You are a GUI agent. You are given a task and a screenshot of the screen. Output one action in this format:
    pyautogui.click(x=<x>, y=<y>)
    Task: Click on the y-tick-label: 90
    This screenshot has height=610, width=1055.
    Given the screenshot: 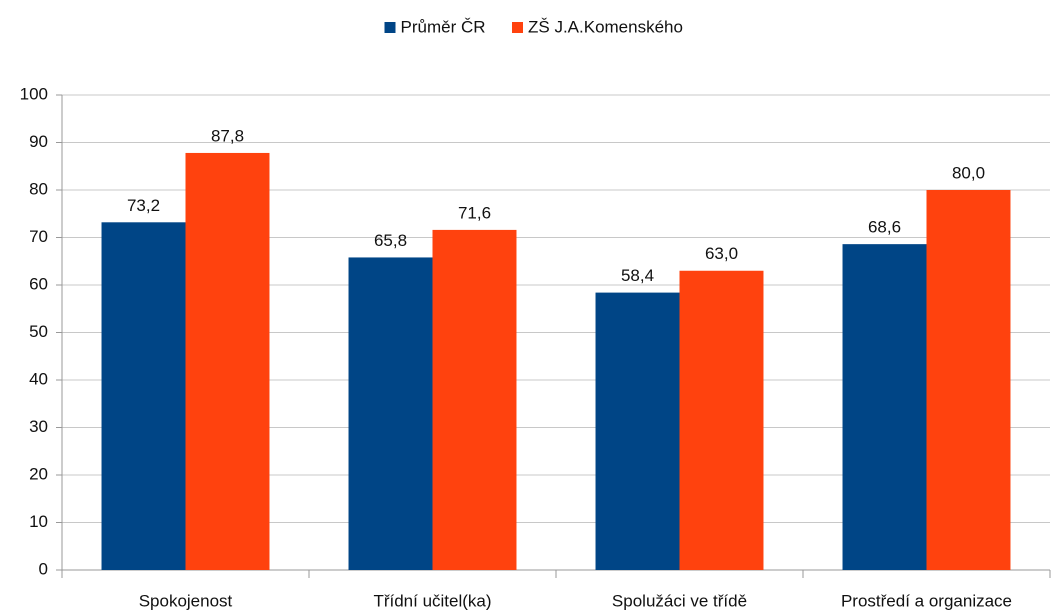 What is the action you would take?
    pyautogui.click(x=38, y=141)
    